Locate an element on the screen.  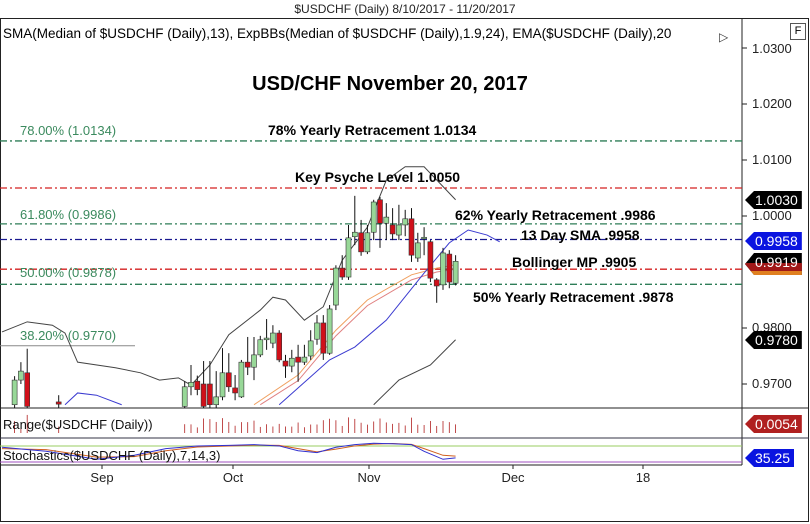
annotation-78-retracement: 78% Yearly Retracement 1.0134 is located at coordinates (372, 130).